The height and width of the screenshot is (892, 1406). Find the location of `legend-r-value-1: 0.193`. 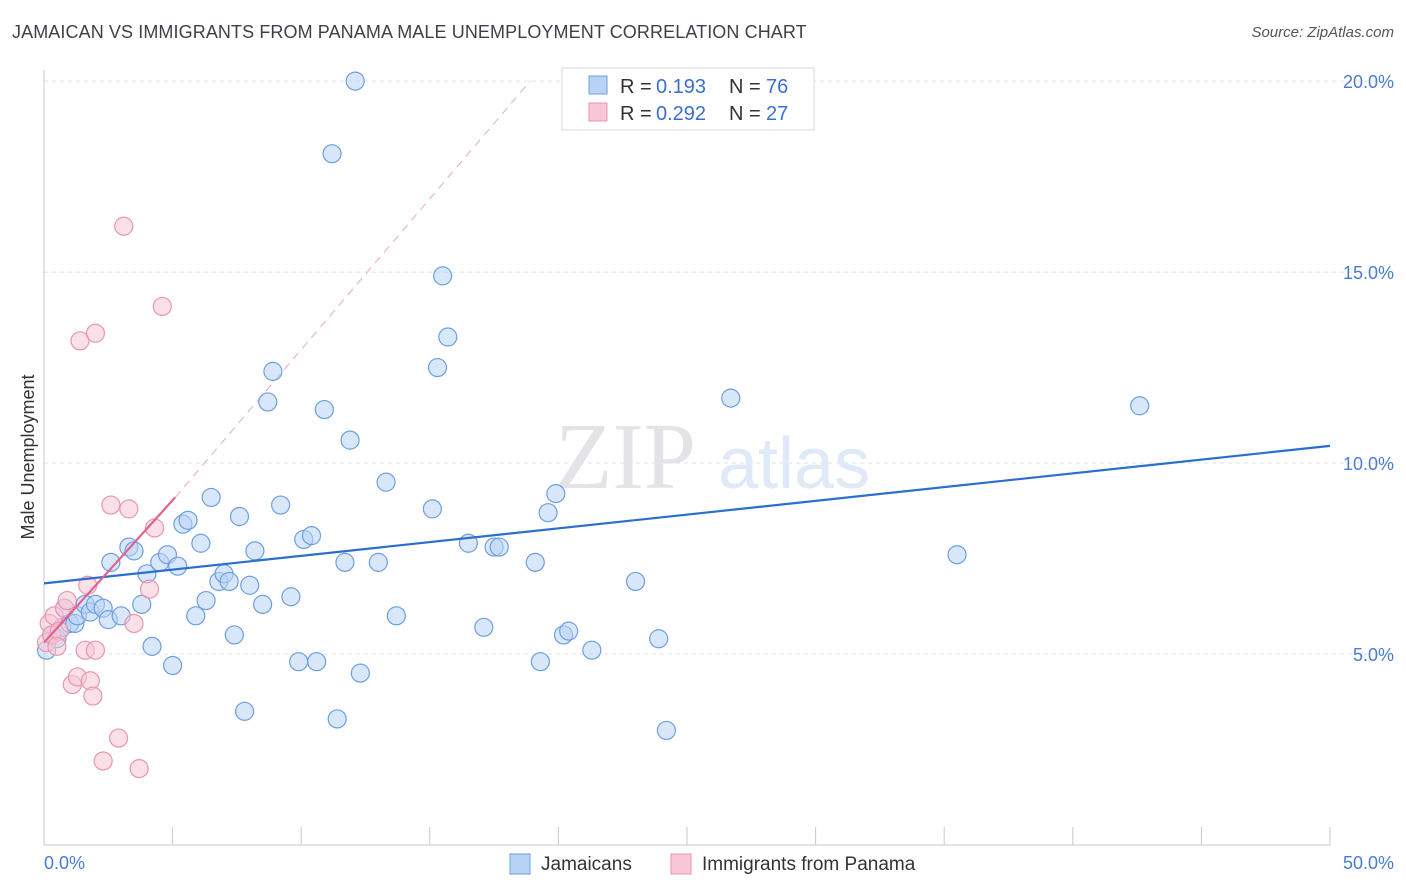

legend-r-value-1: 0.193 is located at coordinates (681, 87).